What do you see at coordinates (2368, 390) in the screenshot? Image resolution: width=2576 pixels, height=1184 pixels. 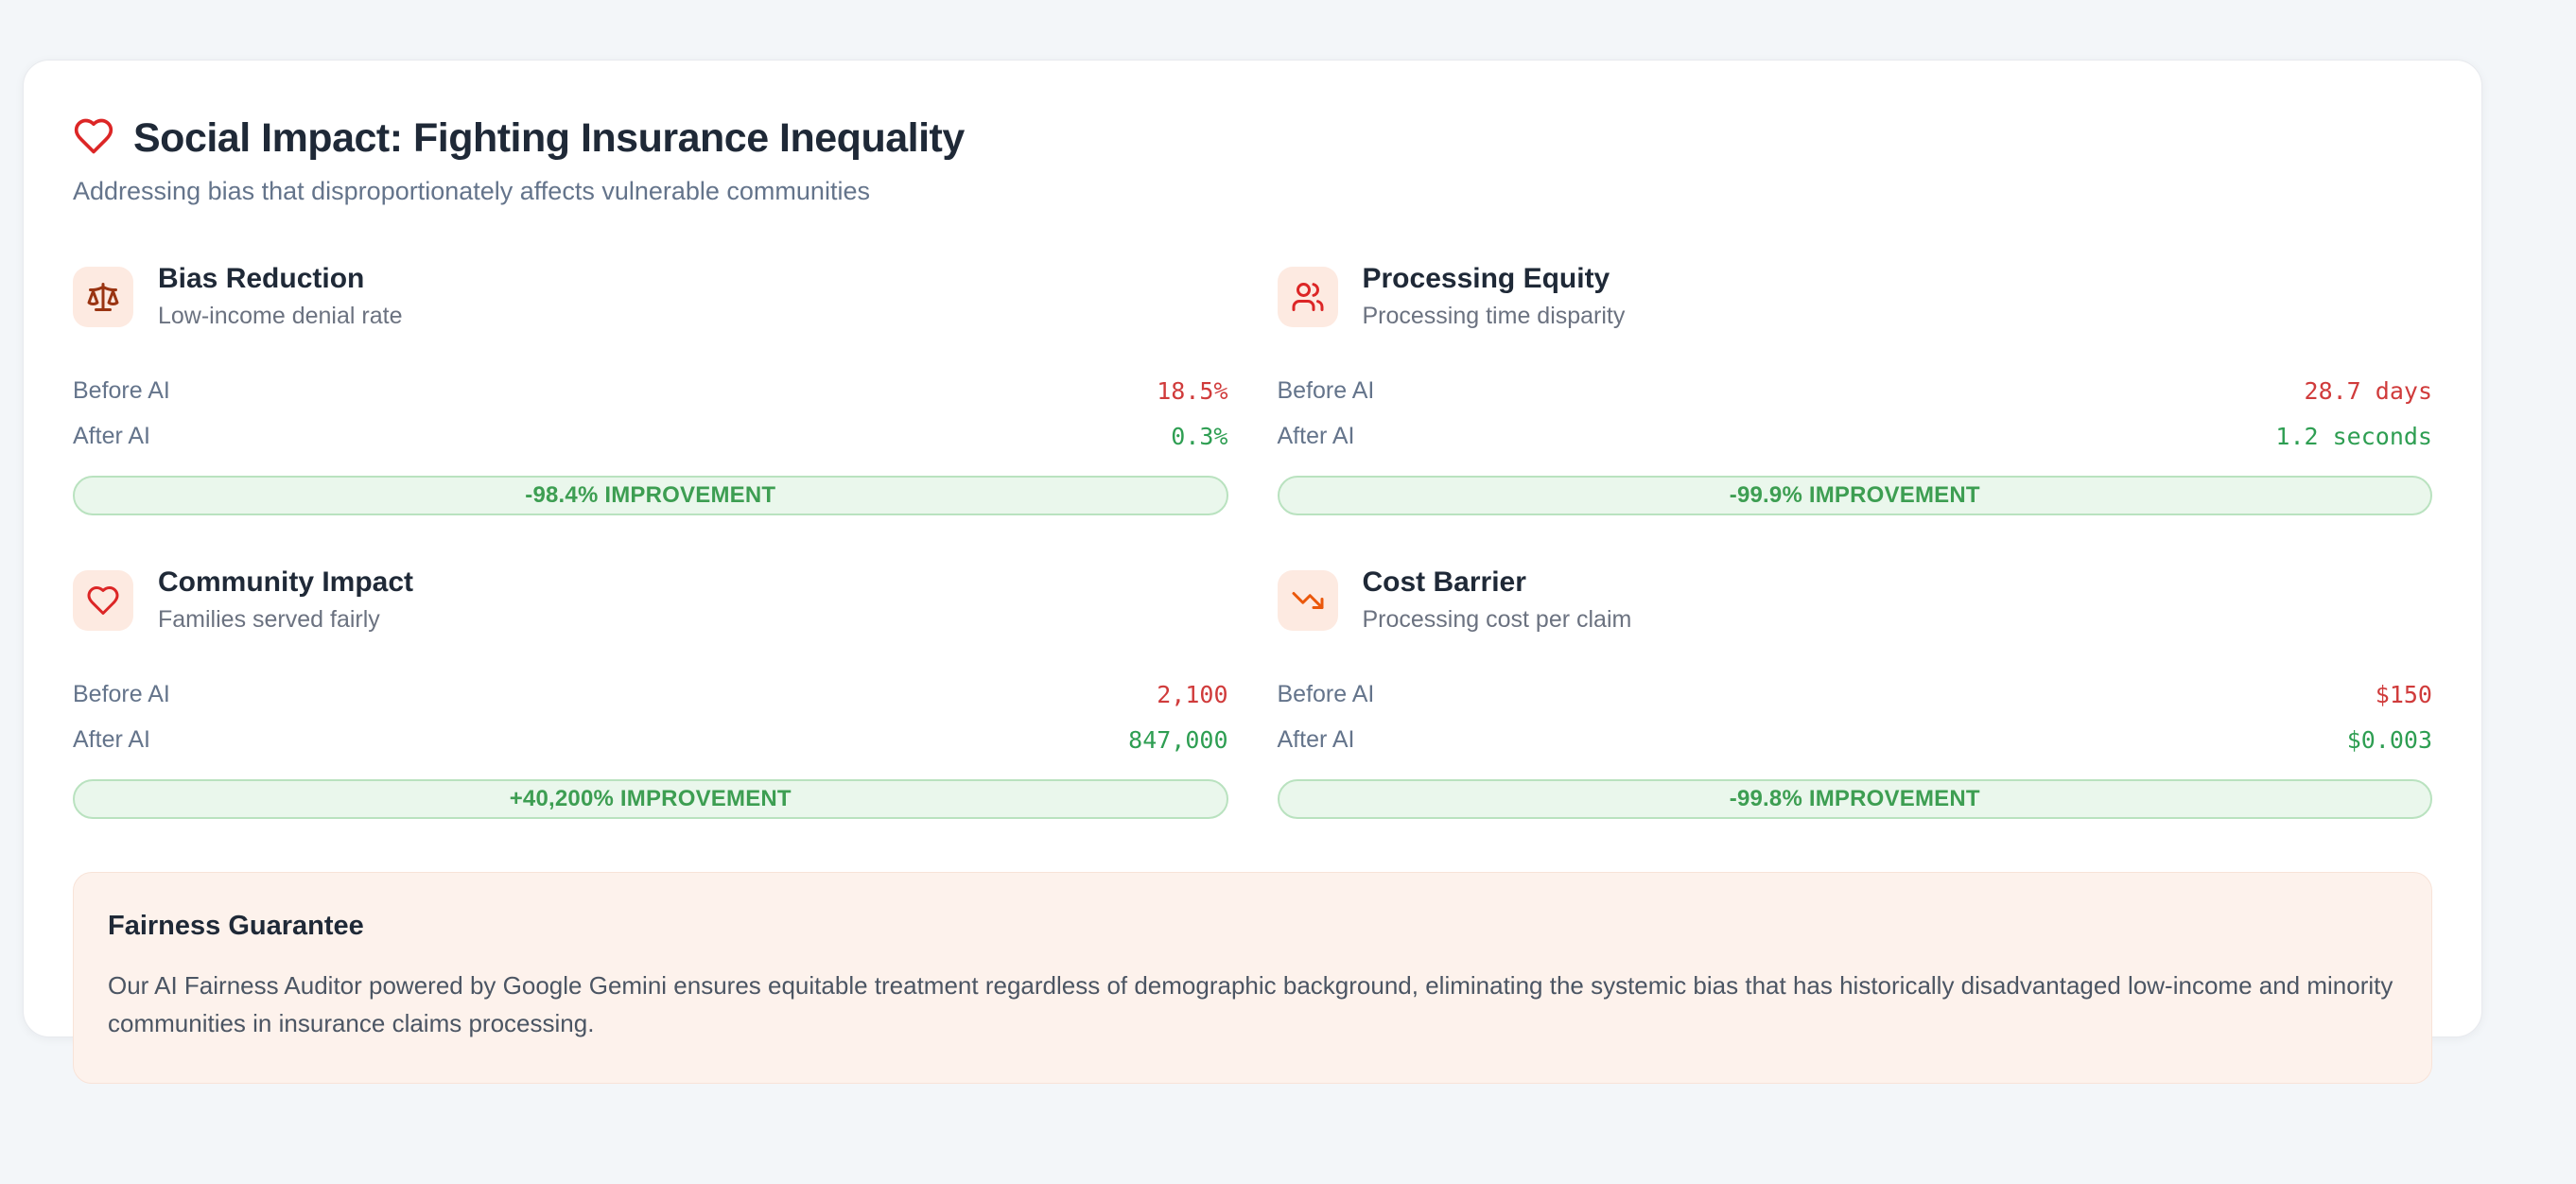 I see `before-value: 28.7 days` at bounding box center [2368, 390].